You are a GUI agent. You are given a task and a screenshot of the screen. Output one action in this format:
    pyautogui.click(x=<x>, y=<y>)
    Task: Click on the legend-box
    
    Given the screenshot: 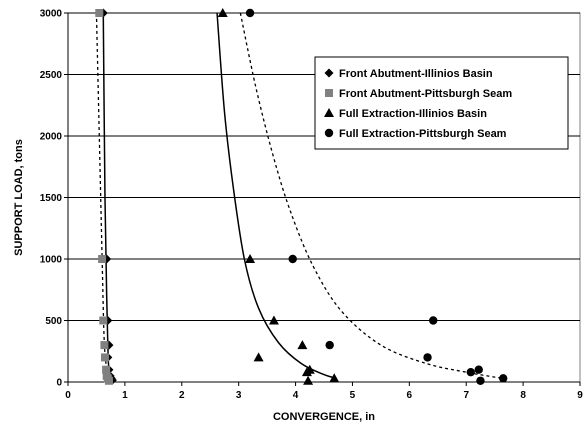 What is the action you would take?
    pyautogui.click(x=441, y=103)
    